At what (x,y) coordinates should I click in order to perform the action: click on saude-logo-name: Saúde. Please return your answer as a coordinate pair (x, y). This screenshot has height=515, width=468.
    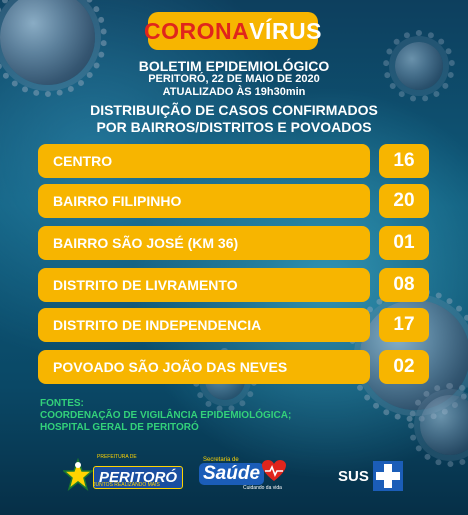
    Looking at the image, I should click on (232, 474).